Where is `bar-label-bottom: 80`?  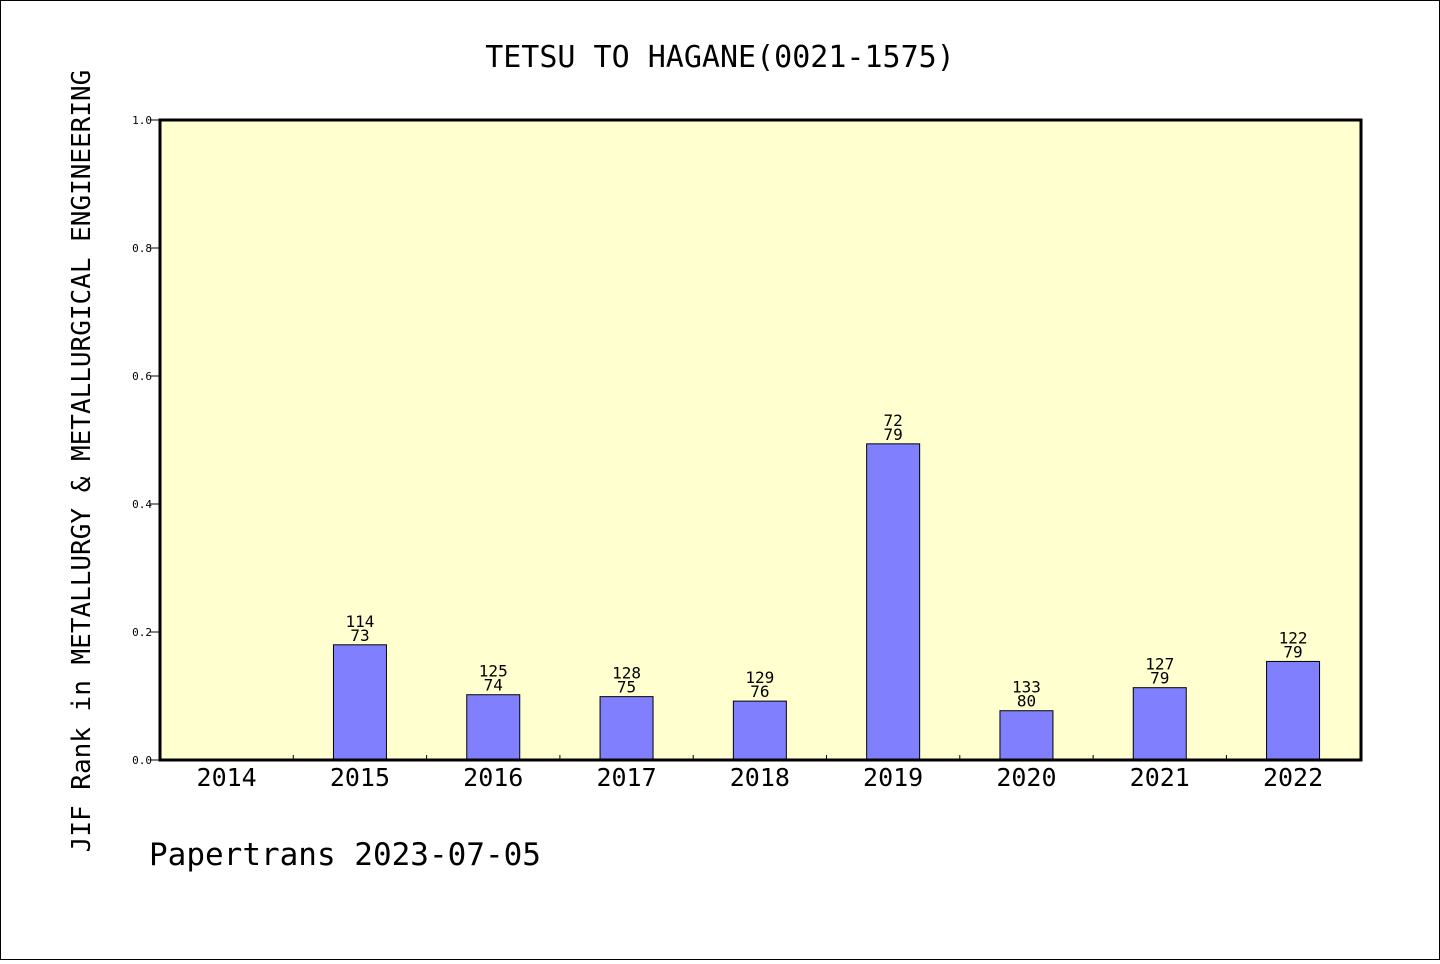 bar-label-bottom: 80 is located at coordinates (1026, 701).